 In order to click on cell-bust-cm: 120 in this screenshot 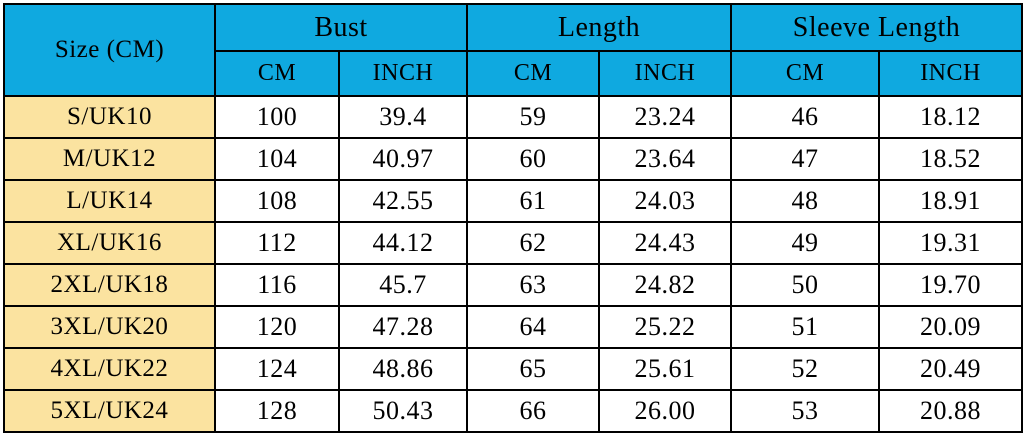, I will do `click(277, 327)`.